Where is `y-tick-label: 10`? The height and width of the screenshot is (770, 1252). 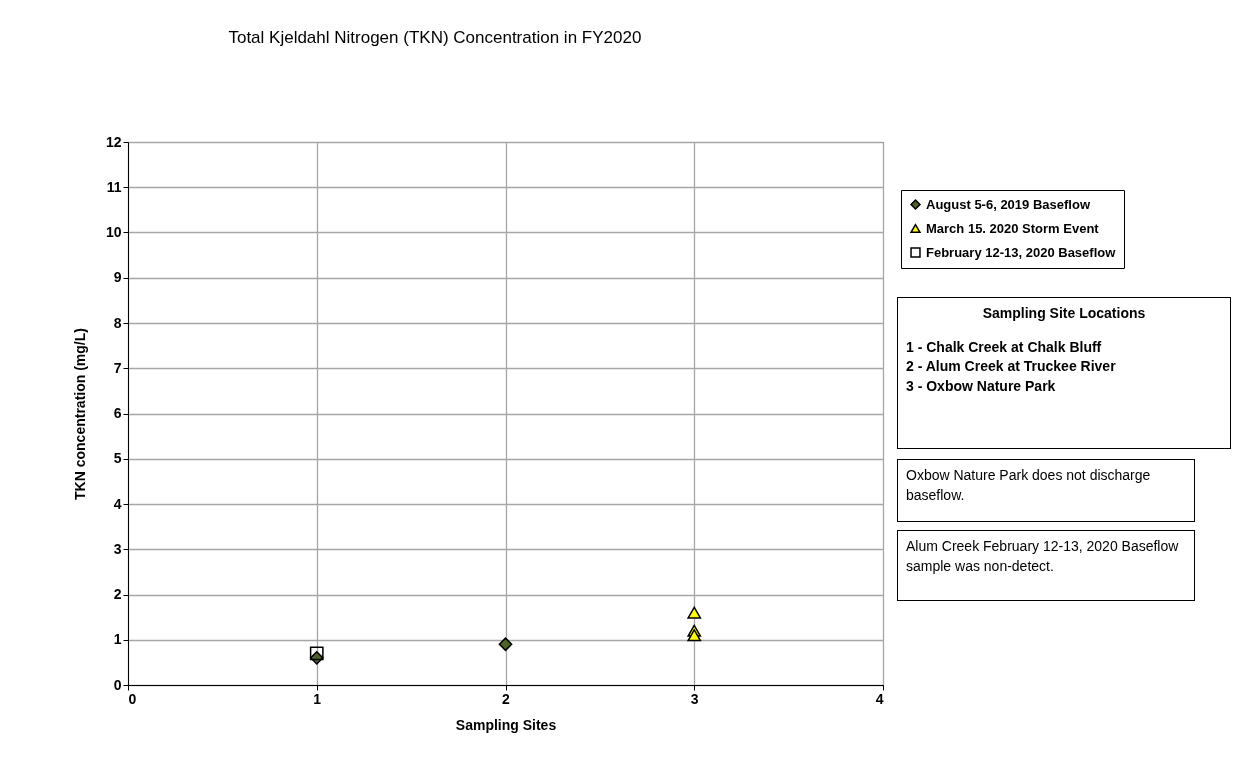 y-tick-label: 10 is located at coordinates (113, 232).